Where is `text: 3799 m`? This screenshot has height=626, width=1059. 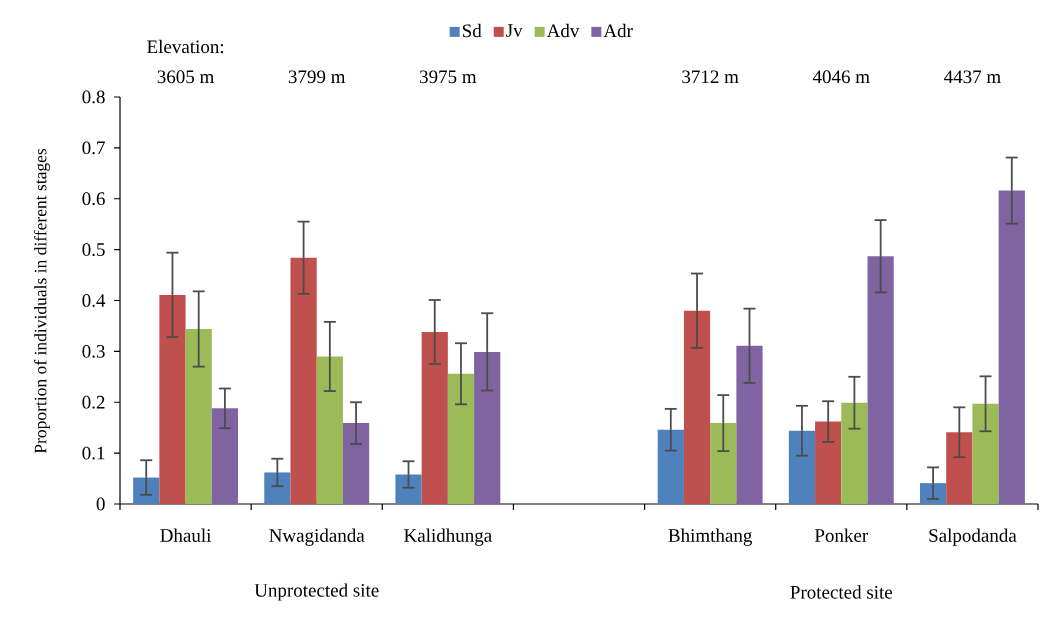 text: 3799 m is located at coordinates (317, 77).